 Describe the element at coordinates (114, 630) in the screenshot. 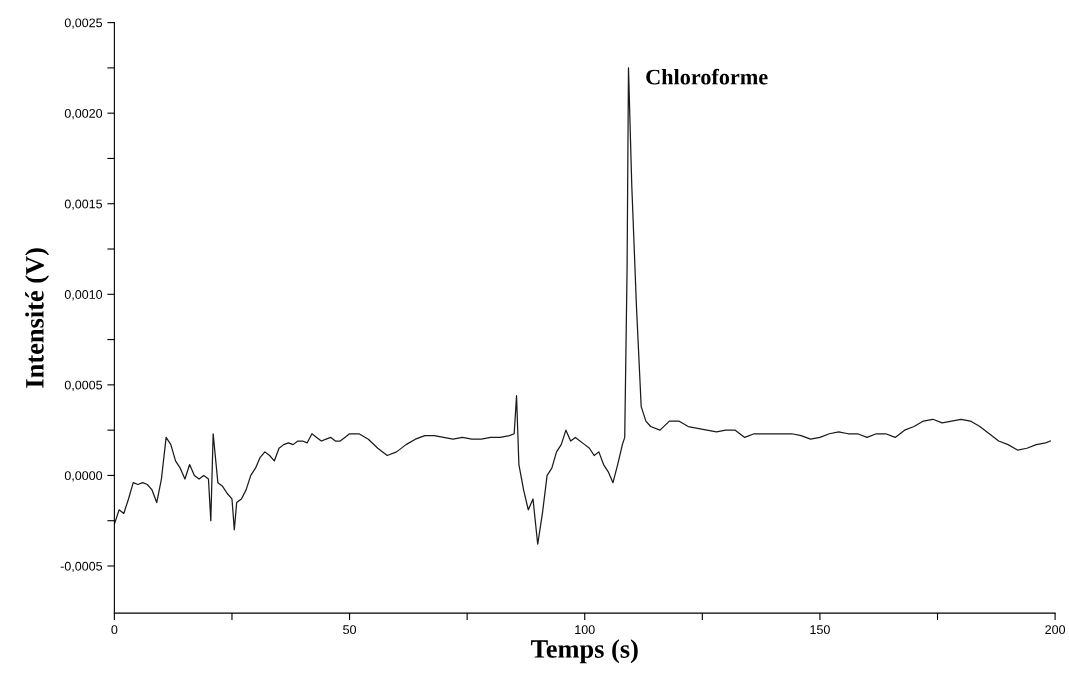

I see `x-tick-label: 0` at that location.